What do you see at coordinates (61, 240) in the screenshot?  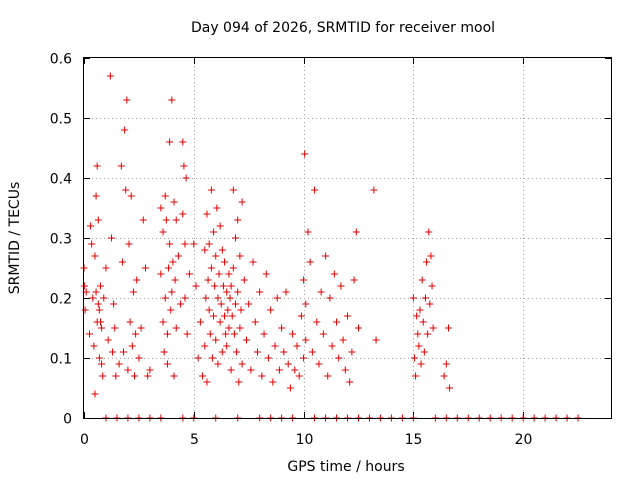 I see `y-tick-label: 0.3` at bounding box center [61, 240].